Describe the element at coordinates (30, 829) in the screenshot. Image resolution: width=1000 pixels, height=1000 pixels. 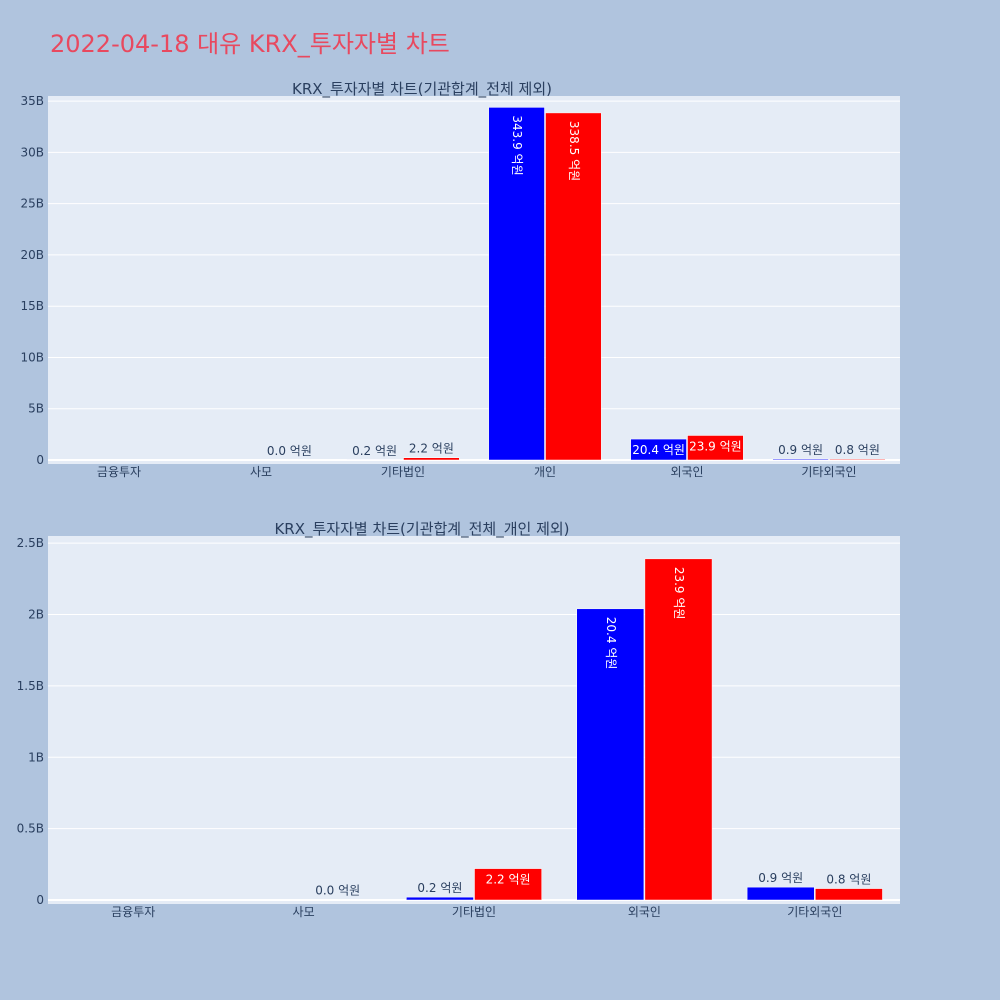
I see `y-tick-label: 0.5B` at that location.